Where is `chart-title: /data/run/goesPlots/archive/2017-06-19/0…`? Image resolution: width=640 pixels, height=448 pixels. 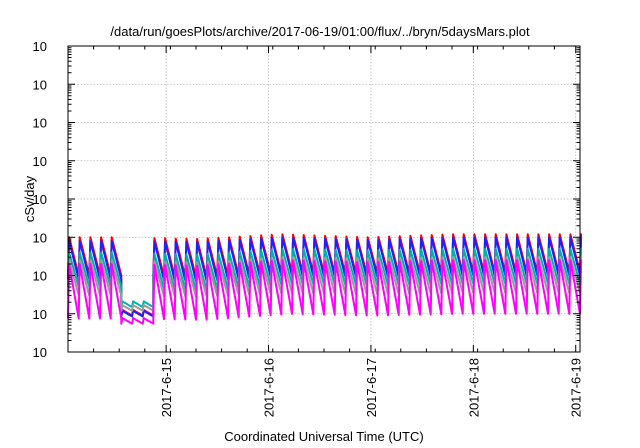
chart-title: /data/run/goesPlots/archive/2017-06-19/0… is located at coordinates (320, 31).